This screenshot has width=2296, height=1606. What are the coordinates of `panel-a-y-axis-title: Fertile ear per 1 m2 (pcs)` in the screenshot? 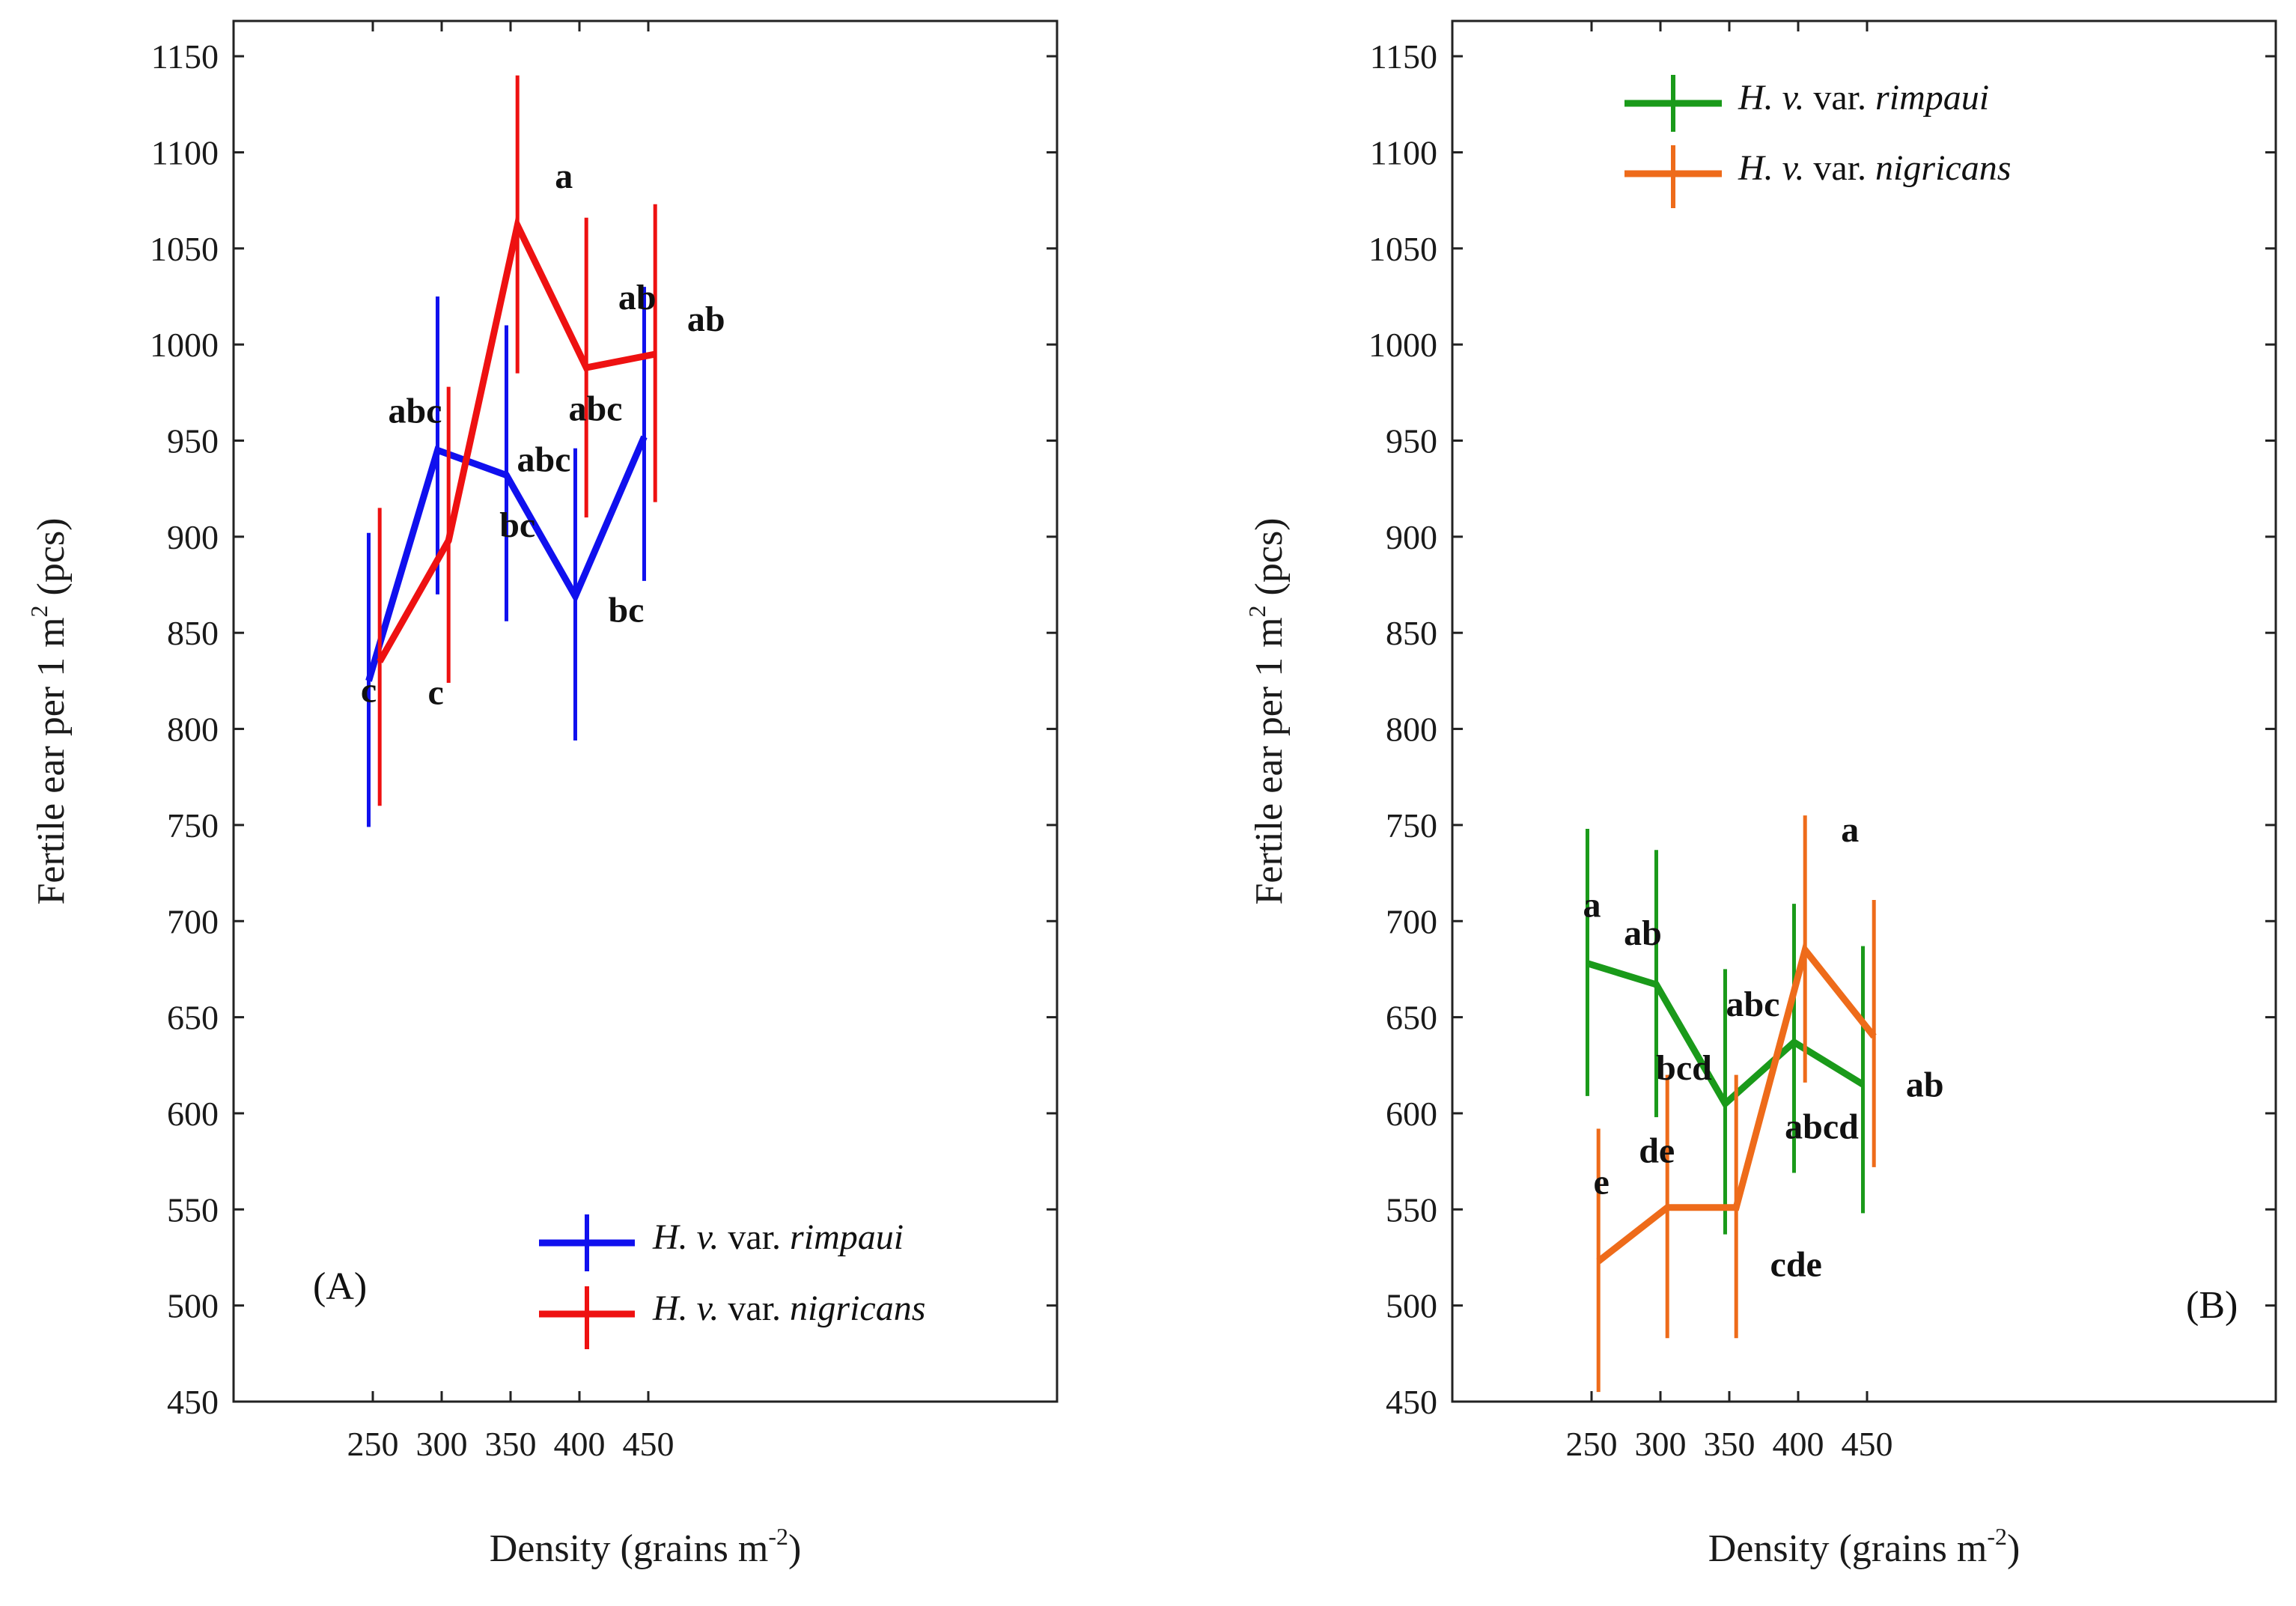 It's located at (49, 710).